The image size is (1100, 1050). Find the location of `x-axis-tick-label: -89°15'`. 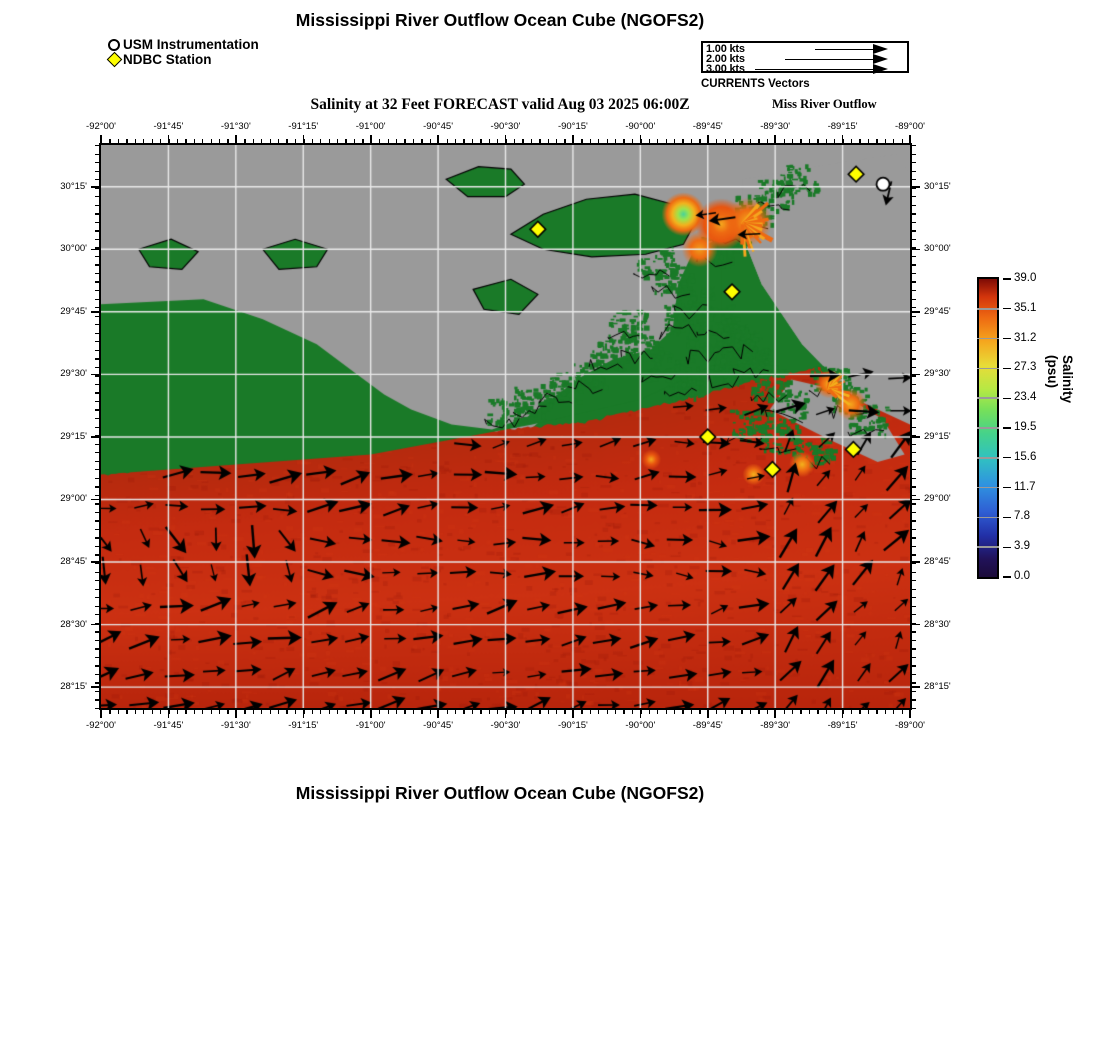

x-axis-tick-label: -89°15' is located at coordinates (842, 126).